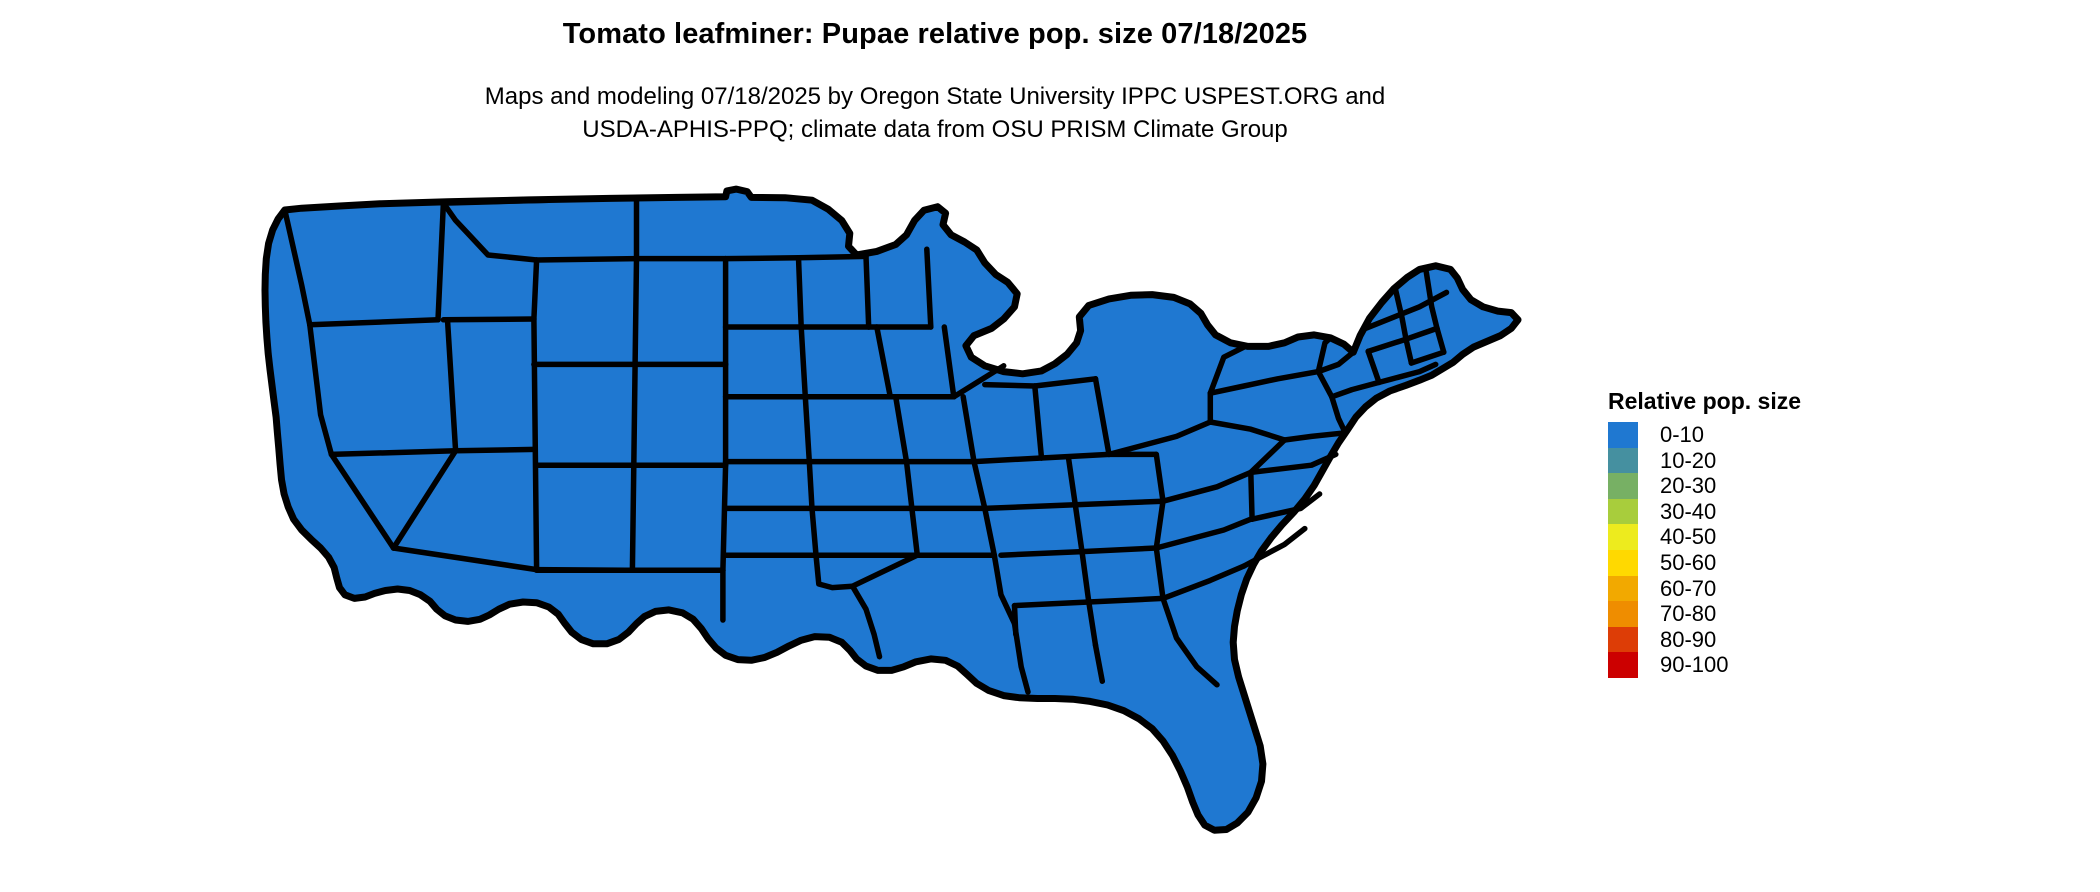  I want to click on legend-item-label: 0-10, so click(1682, 434).